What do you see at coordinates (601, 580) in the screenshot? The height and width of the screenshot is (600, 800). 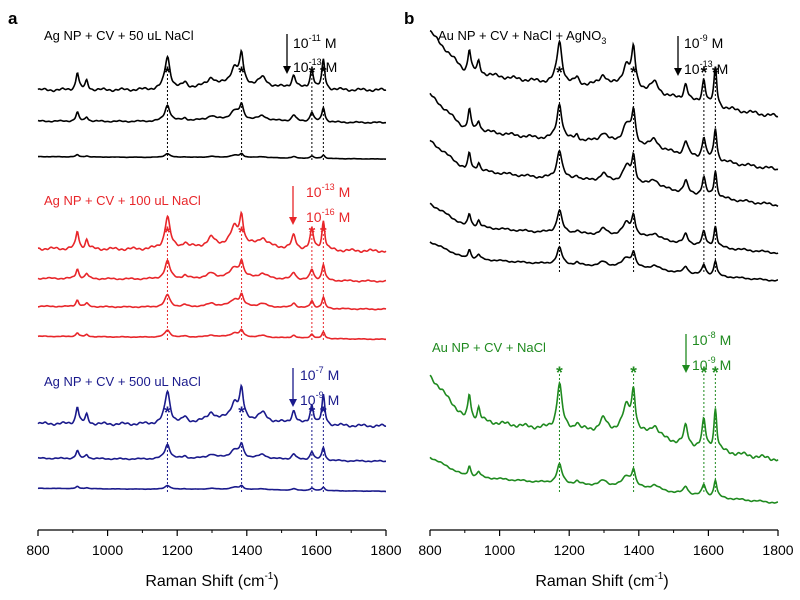 I see `x-axis-title-b: Raman Shift (cm-1)` at bounding box center [601, 580].